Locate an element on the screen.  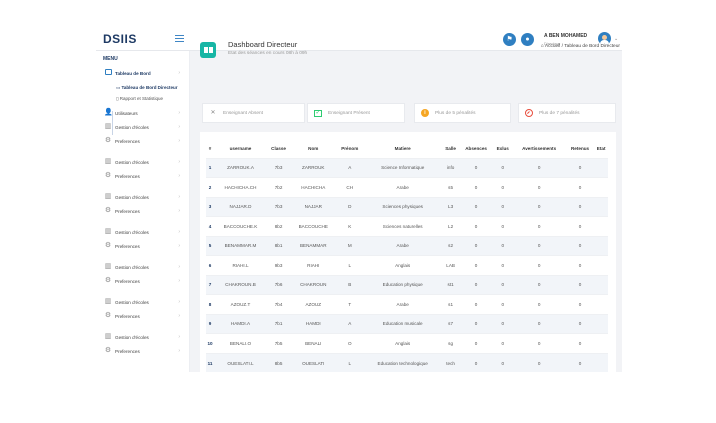
stat-card-present: ✓ Enseignant Présent is located at coordinates (356, 113).